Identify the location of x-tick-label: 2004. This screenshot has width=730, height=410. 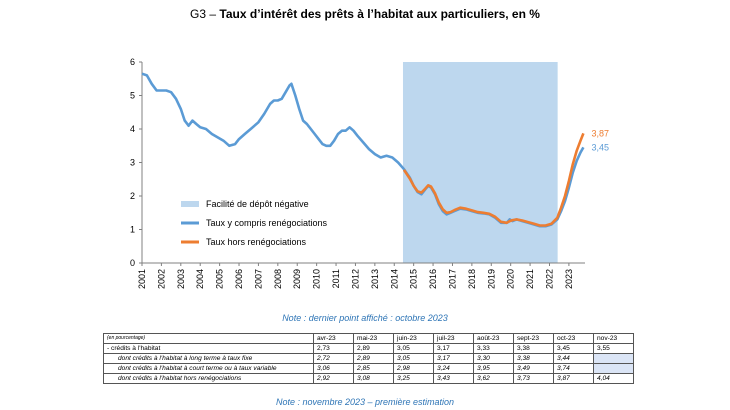
(200, 279).